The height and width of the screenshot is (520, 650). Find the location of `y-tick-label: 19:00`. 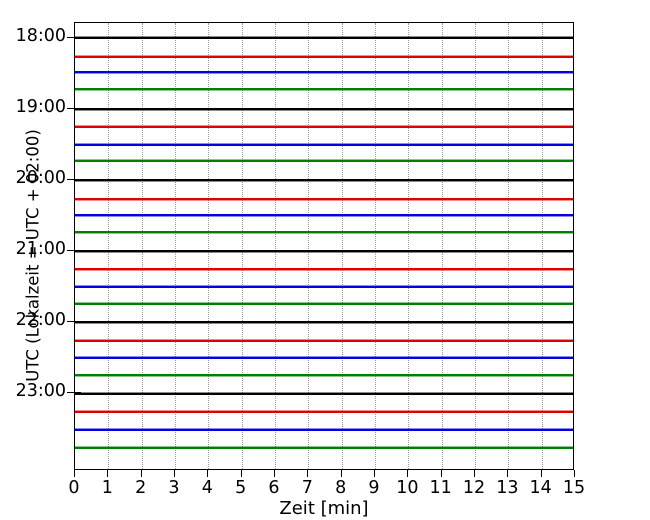

y-tick-label: 19:00 is located at coordinates (40, 107).